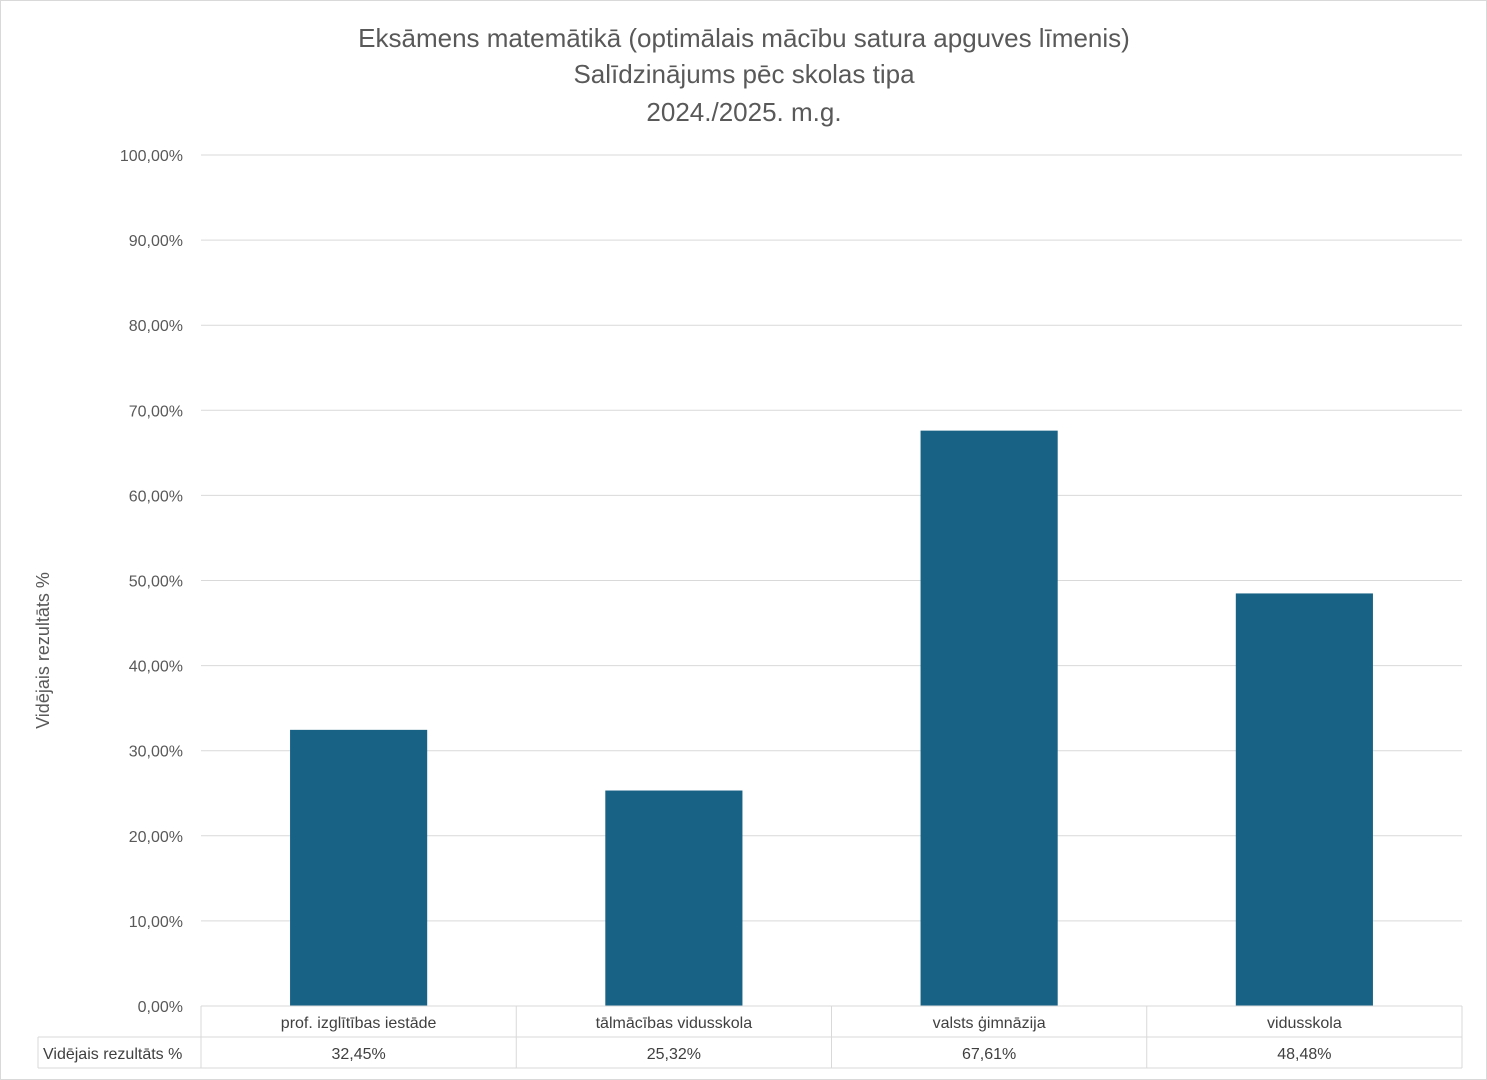 The height and width of the screenshot is (1080, 1487). What do you see at coordinates (358, 1054) in the screenshot?
I see `data-table-value: 32,45%` at bounding box center [358, 1054].